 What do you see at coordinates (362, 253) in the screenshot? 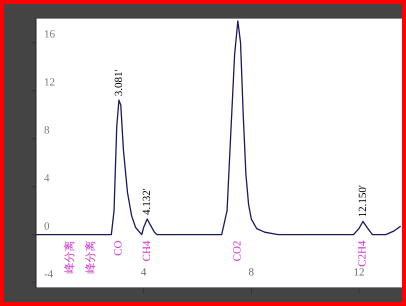
I see `annotation: C2H4` at bounding box center [362, 253].